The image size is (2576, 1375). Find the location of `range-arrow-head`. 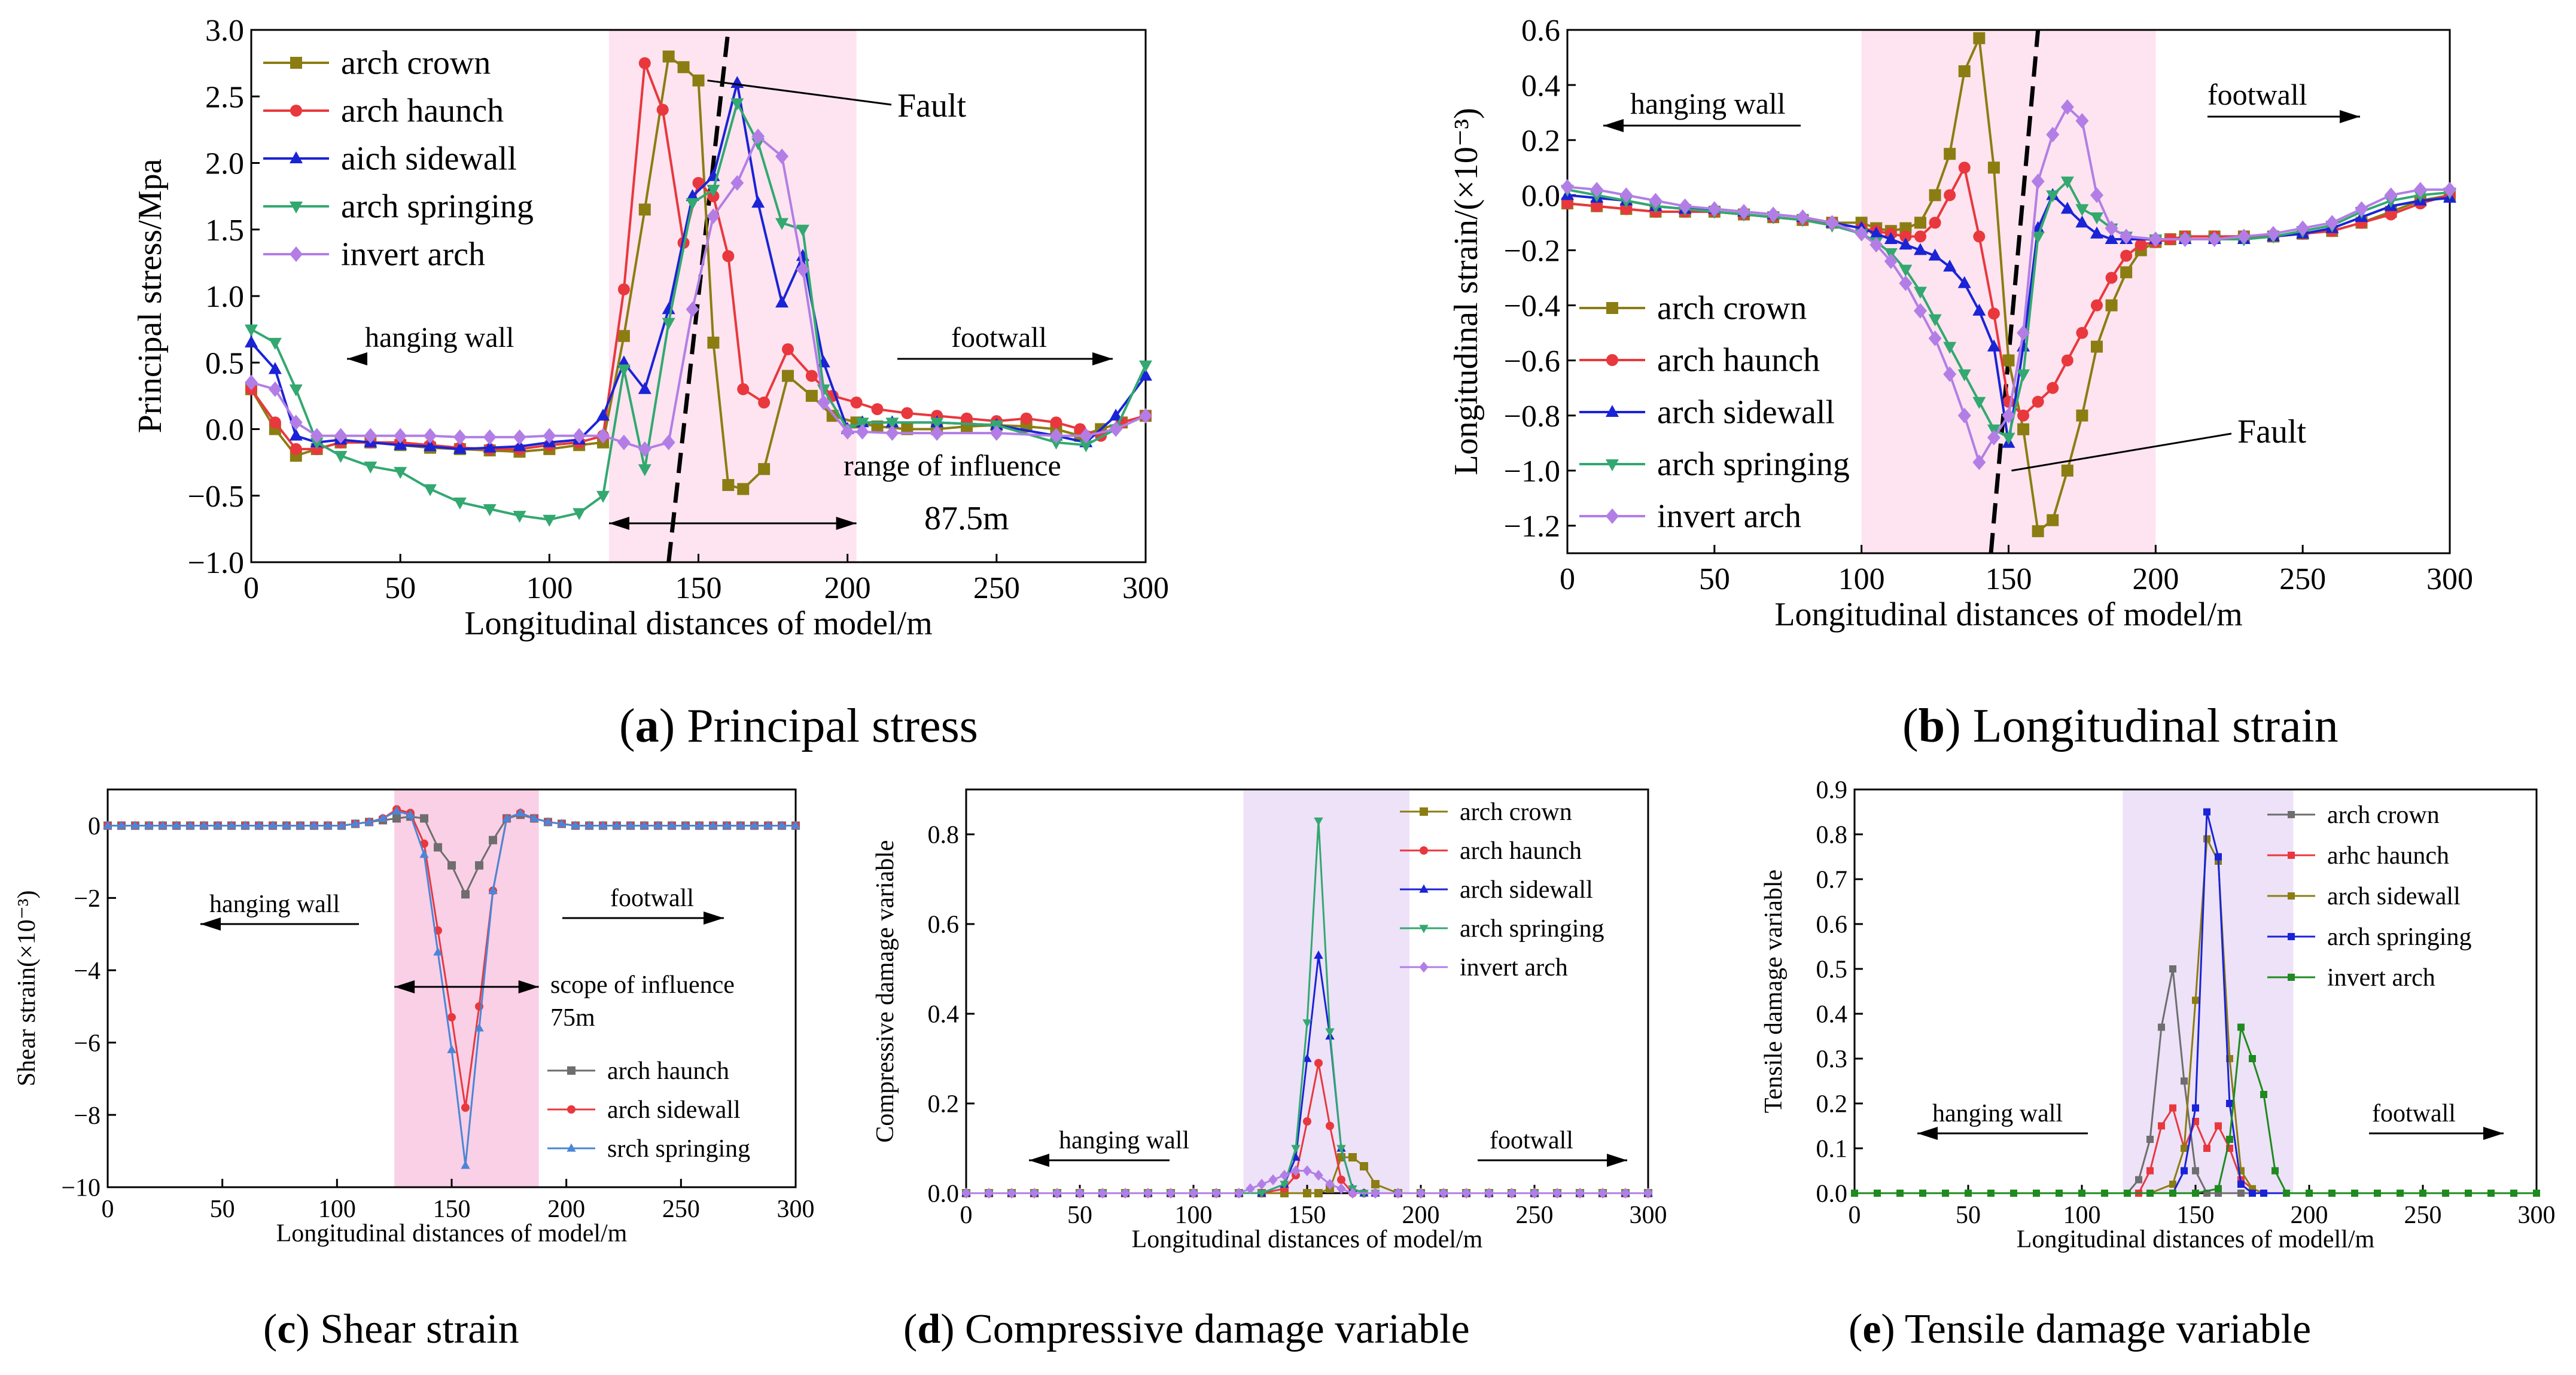

range-arrow-head is located at coordinates (846, 523).